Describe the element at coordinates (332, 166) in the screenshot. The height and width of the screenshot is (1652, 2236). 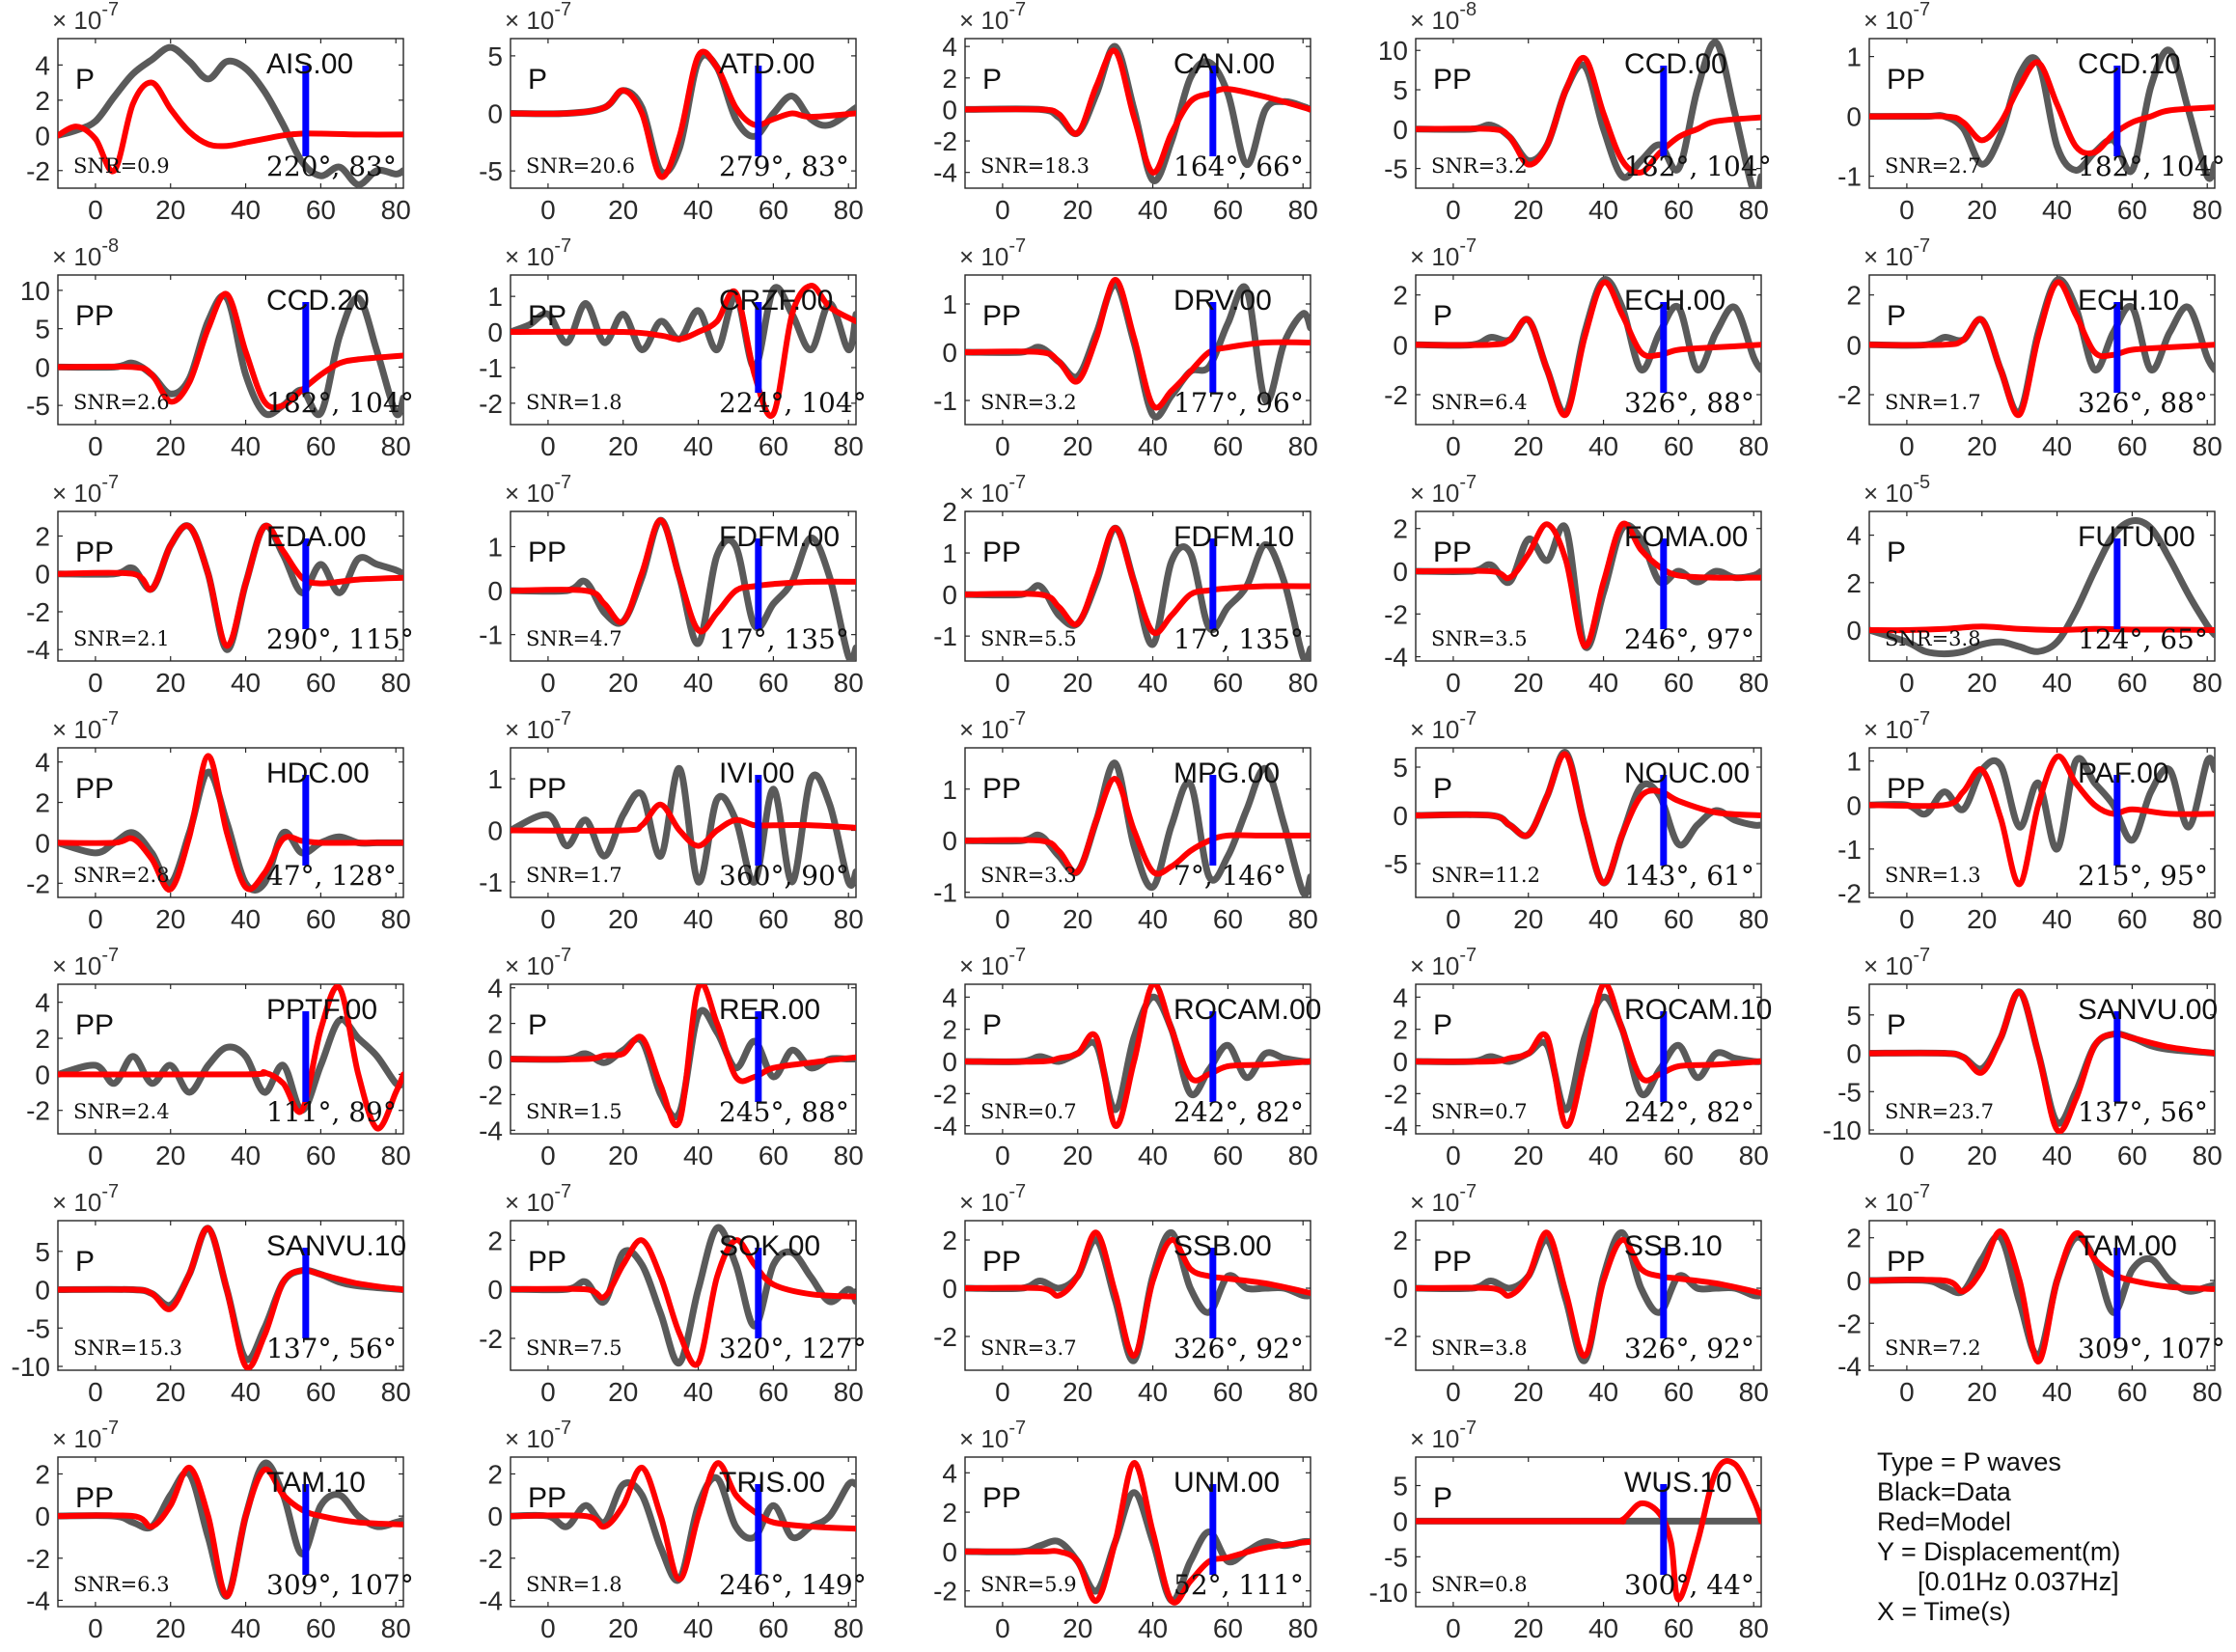
I see `azimuth-label: 220°, 83°` at that location.